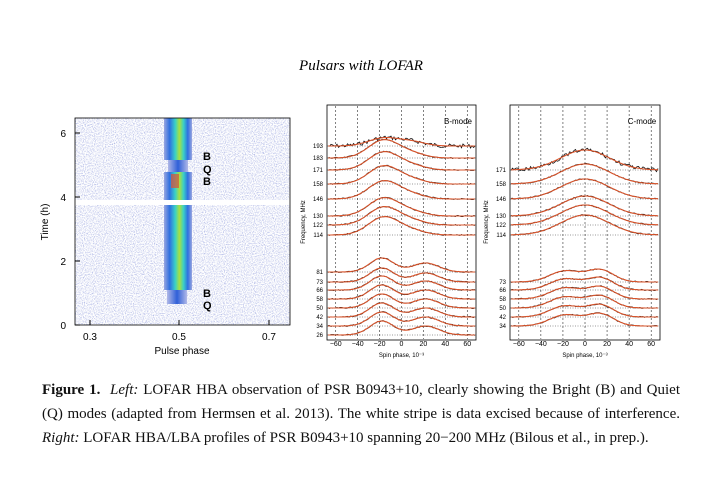  Describe the element at coordinates (361, 66) in the screenshot. I see `running-title: Pulsars with LOFAR` at that location.